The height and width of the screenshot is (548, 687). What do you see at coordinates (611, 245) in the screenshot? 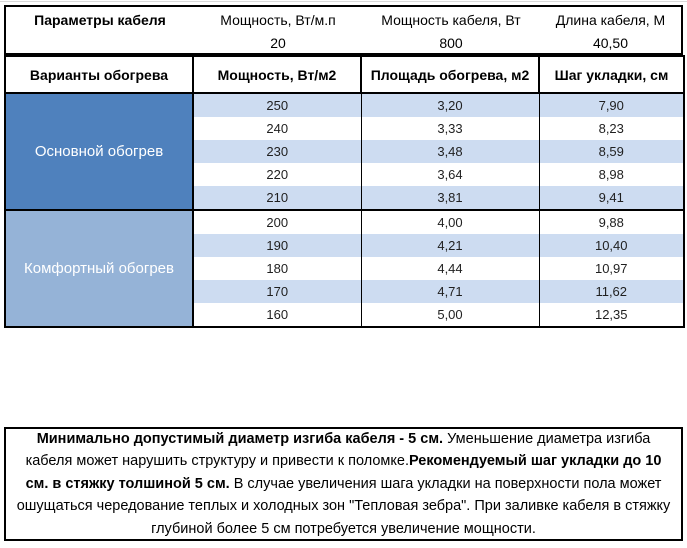
I see `table-cell: 10,40` at bounding box center [611, 245].